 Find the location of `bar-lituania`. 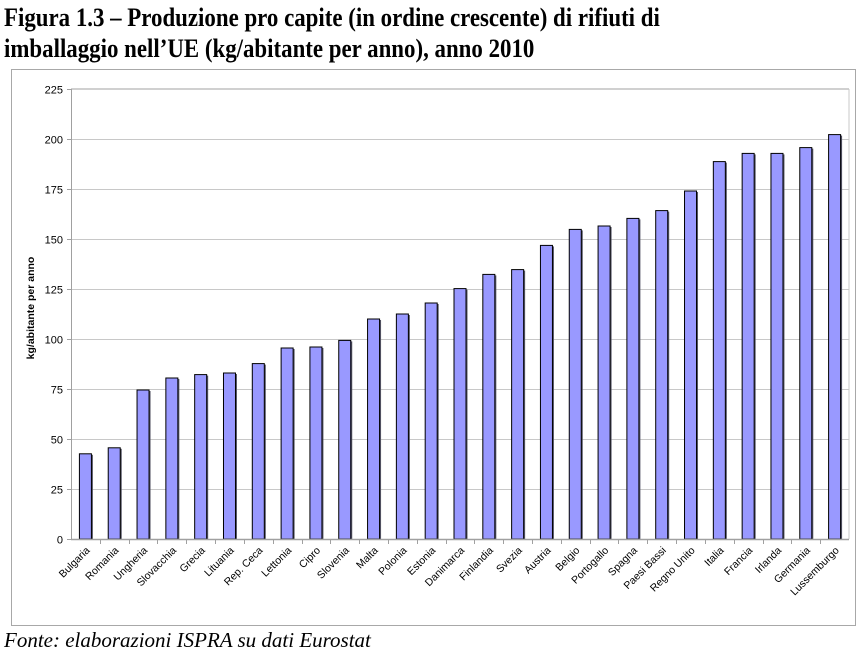

bar-lituania is located at coordinates (229, 456).